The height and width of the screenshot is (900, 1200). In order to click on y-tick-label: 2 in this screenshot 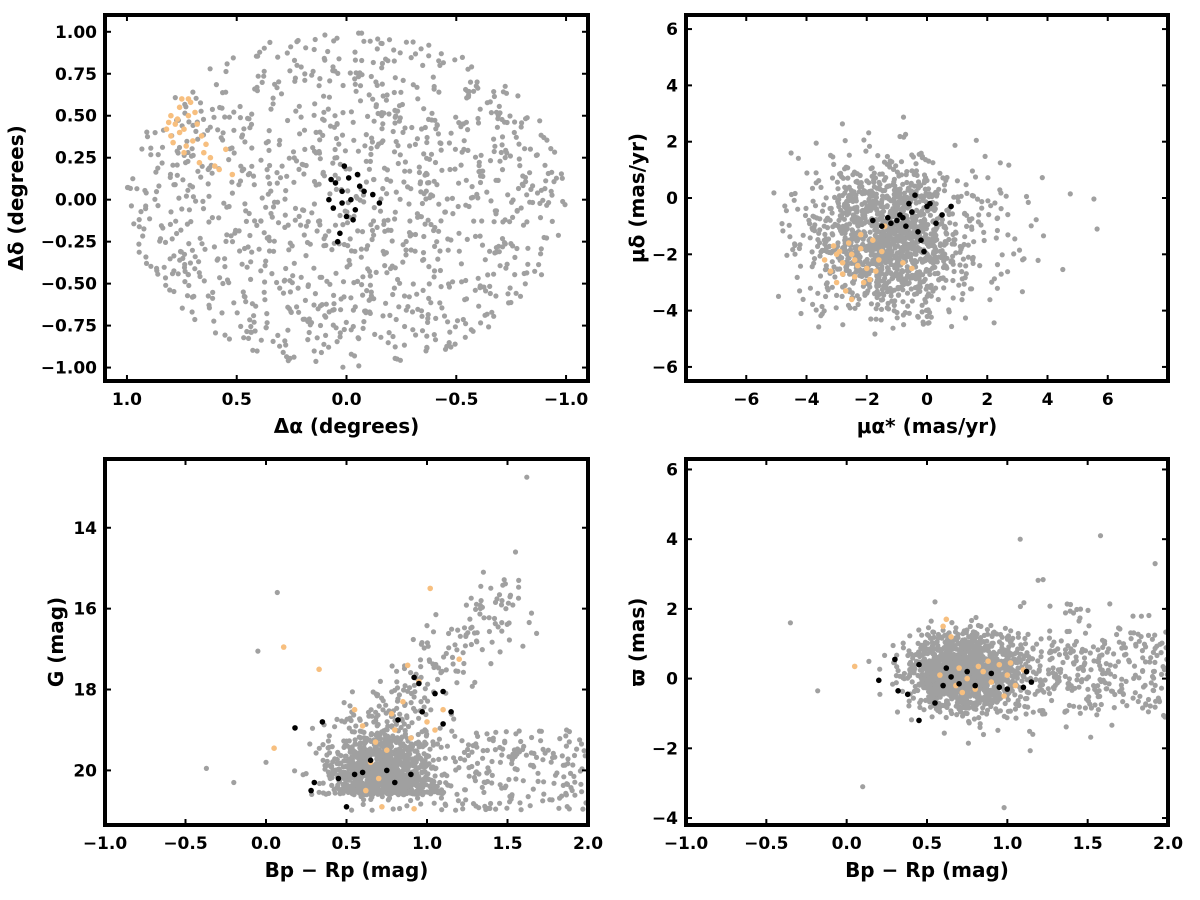, I will do `click(672, 143)`.